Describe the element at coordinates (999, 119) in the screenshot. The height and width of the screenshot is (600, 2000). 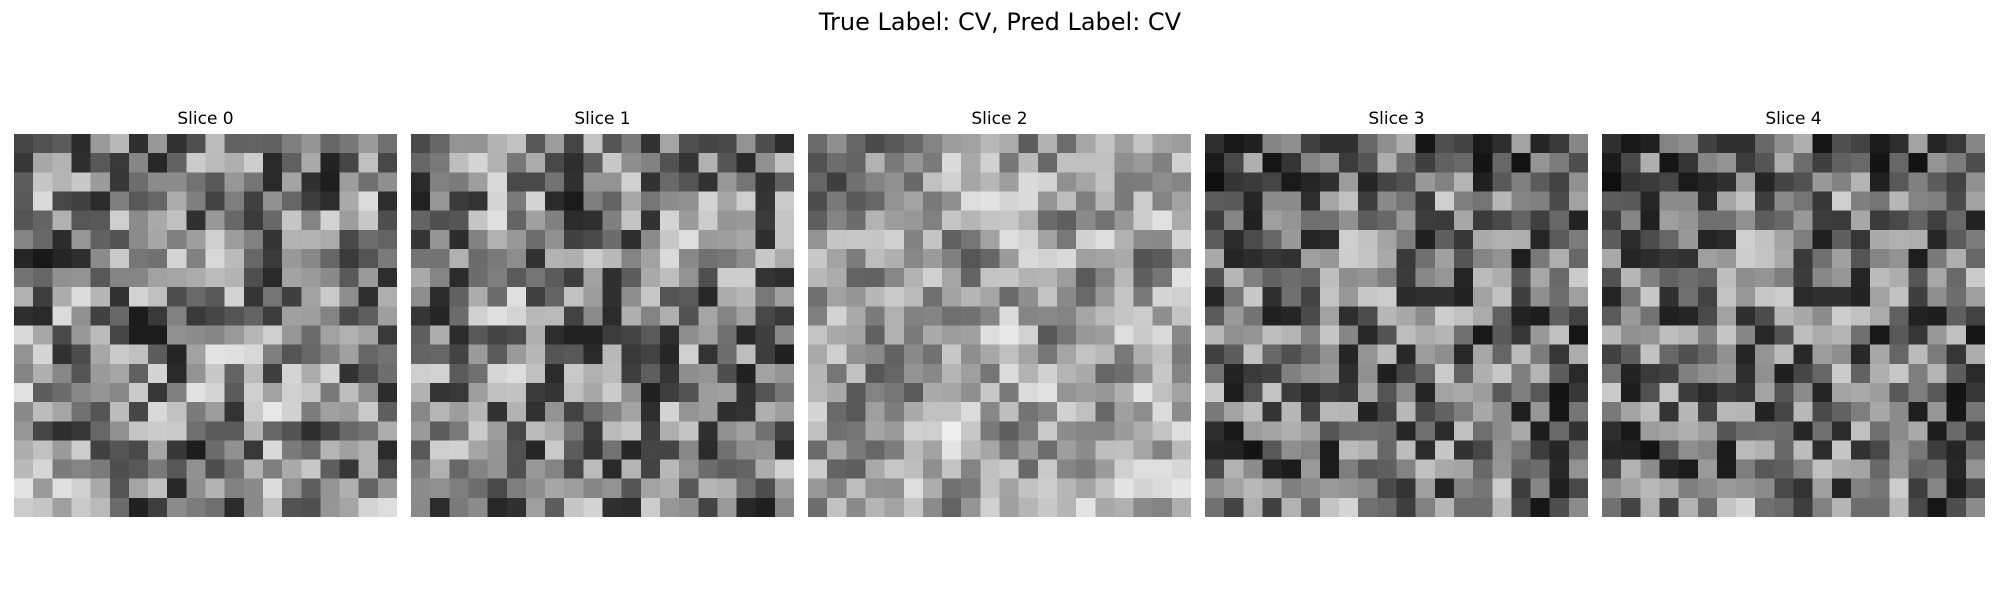
I see `slice-title: Slice 2` at that location.